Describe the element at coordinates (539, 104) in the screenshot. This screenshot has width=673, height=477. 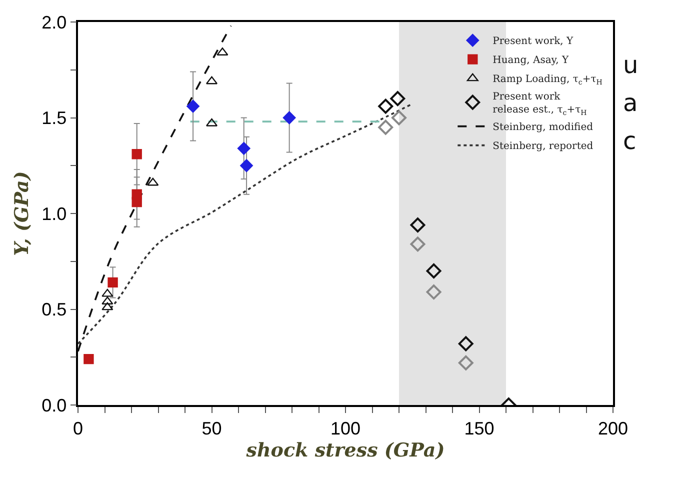
I see `legend-label: Present work release est., τ$_{c}$+τ$_{H}$` at that location.